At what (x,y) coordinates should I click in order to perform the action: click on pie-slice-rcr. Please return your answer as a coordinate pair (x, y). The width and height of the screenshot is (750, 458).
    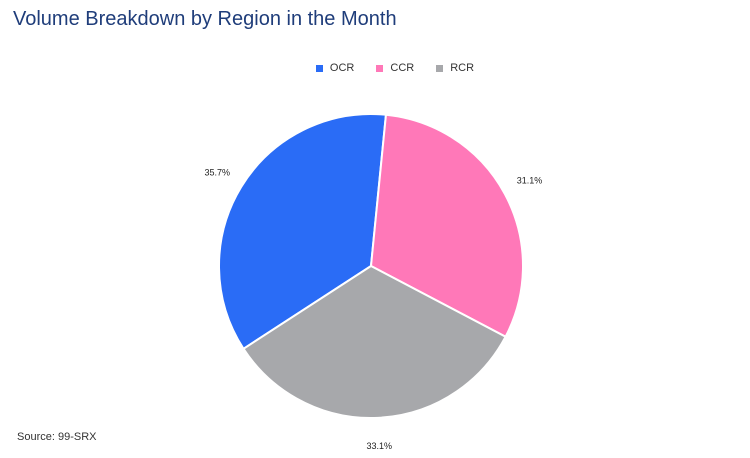
    Looking at the image, I should click on (374, 341).